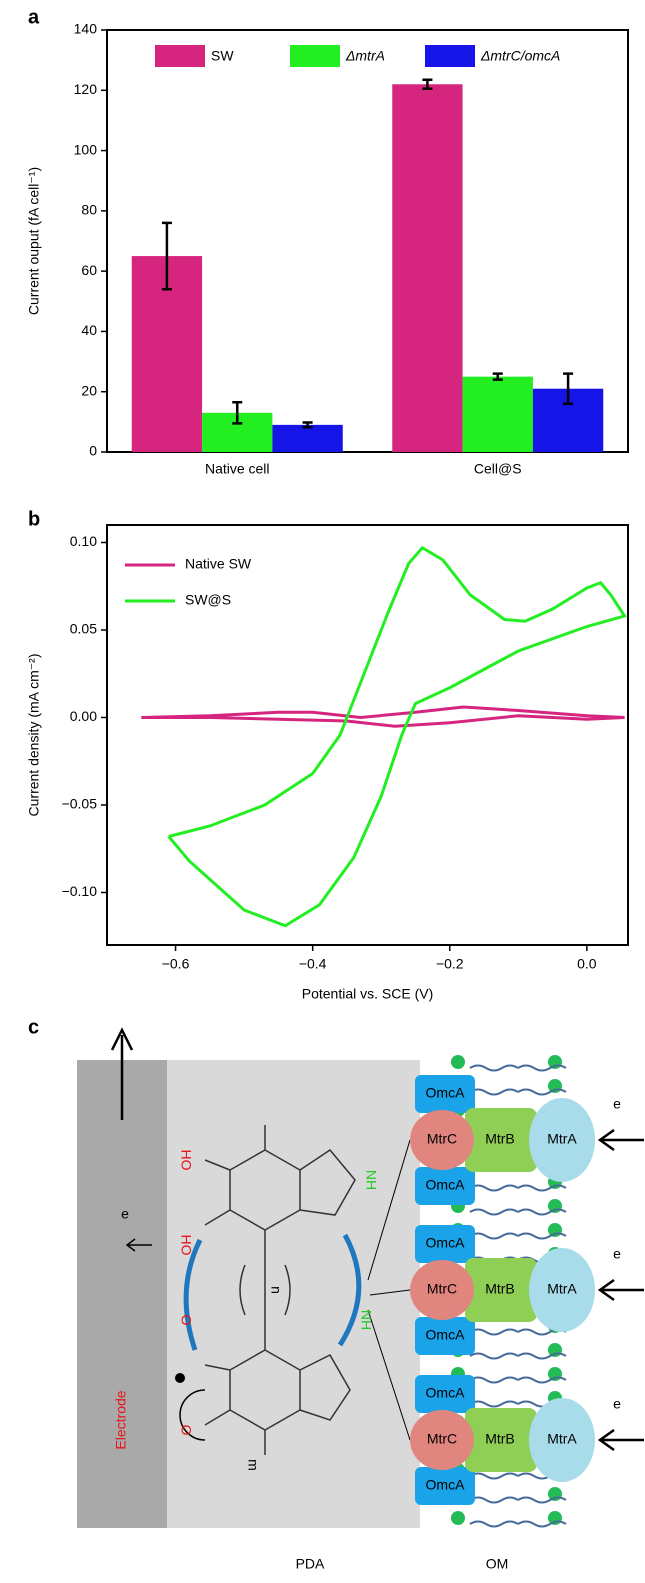 Image resolution: width=645 pixels, height=1583 pixels. Describe the element at coordinates (89, 390) in the screenshot. I see `y-tick-label: 20` at that location.